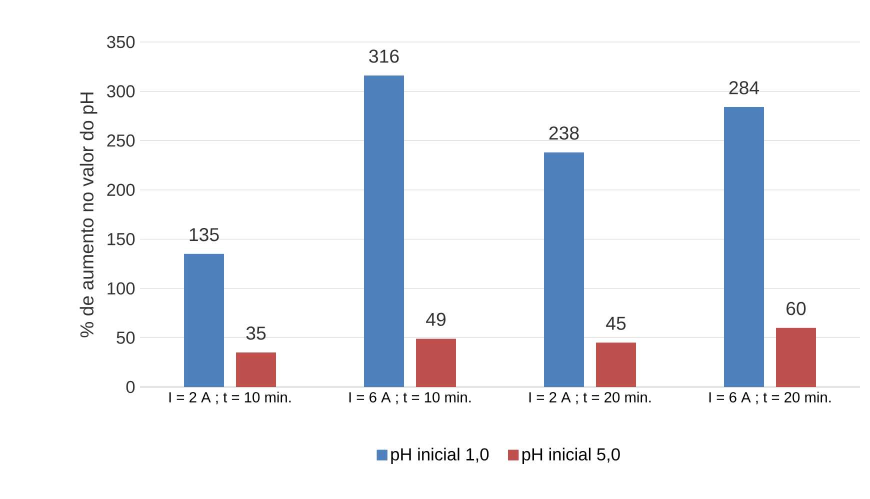 The image size is (870, 499). What do you see at coordinates (89, 215) in the screenshot?
I see `y-axis-title: % de aumento no valor do pH` at bounding box center [89, 215].